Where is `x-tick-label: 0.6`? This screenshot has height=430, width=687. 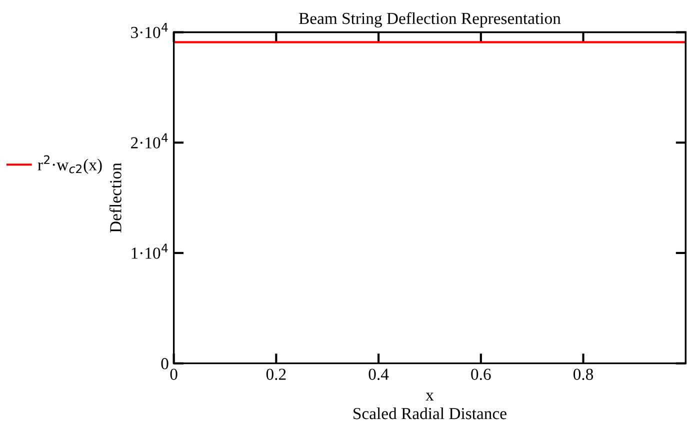
x-tick-label: 0.6 is located at coordinates (481, 374).